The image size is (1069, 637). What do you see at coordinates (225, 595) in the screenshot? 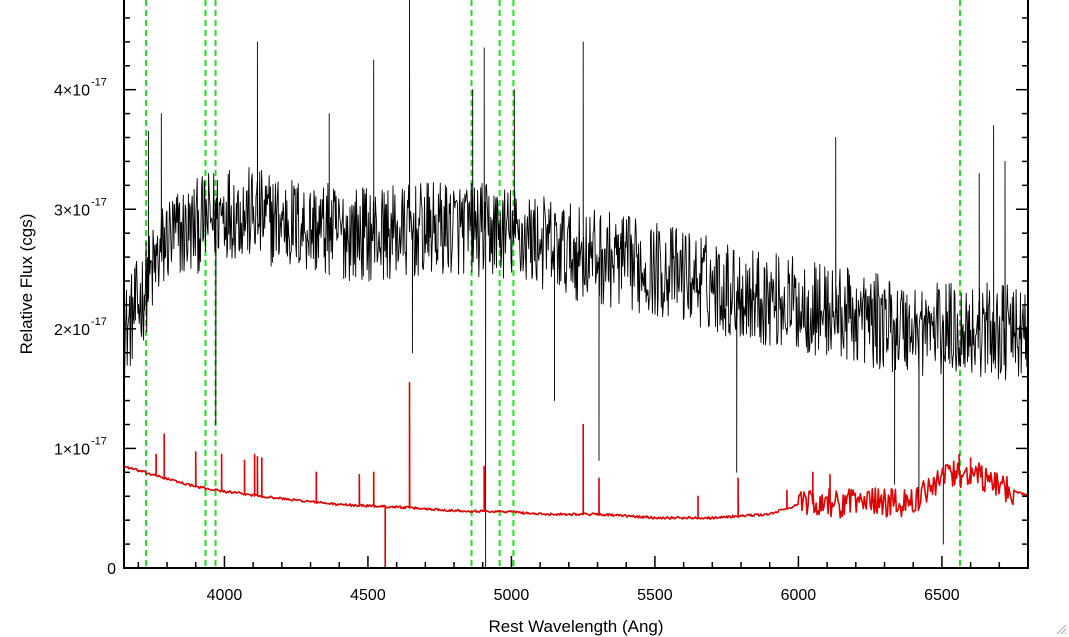
I see `x-tick-label: 4000` at bounding box center [225, 595].